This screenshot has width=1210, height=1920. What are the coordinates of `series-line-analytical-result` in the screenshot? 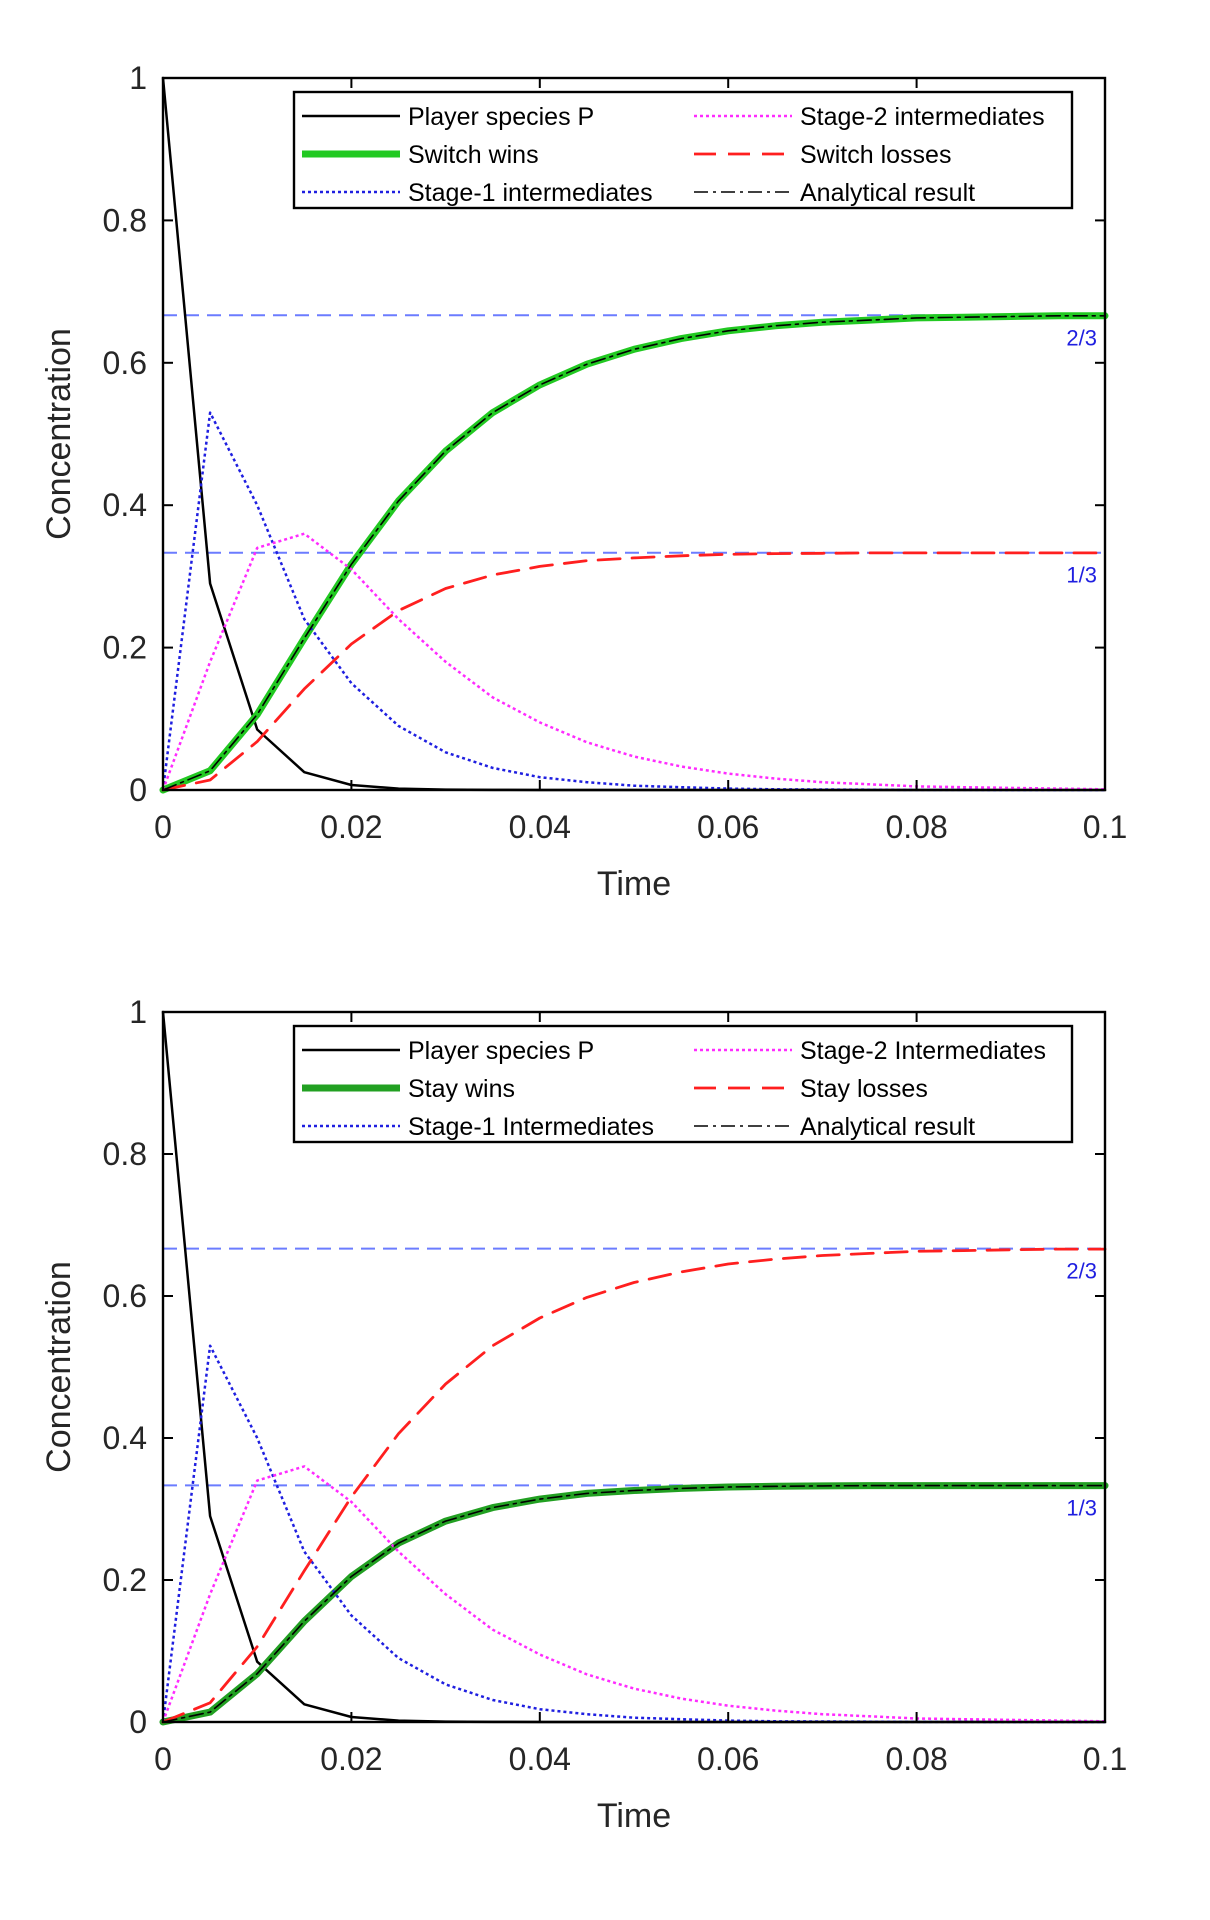 It's located at (634, 1603).